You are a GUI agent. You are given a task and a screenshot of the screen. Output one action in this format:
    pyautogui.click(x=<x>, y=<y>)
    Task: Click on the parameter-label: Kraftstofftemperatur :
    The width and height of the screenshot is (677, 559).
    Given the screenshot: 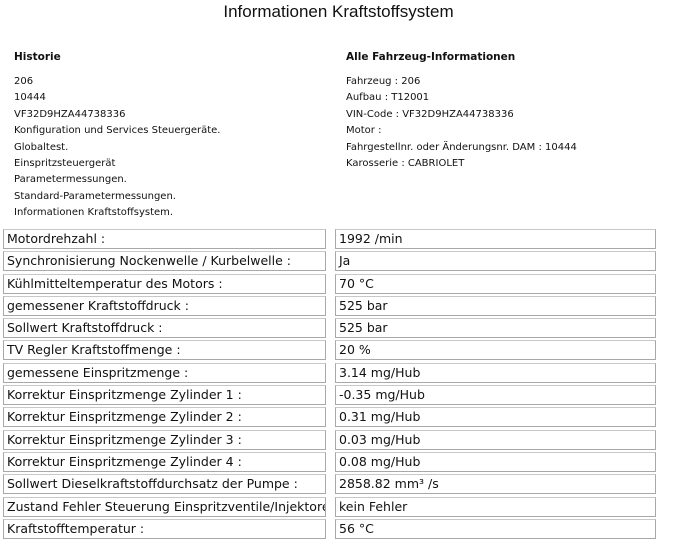 What is the action you would take?
    pyautogui.click(x=164, y=528)
    